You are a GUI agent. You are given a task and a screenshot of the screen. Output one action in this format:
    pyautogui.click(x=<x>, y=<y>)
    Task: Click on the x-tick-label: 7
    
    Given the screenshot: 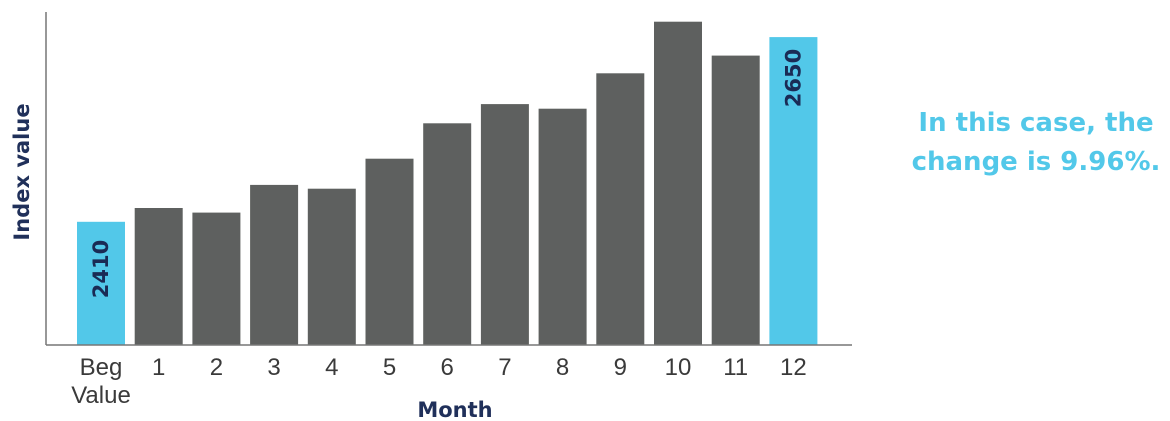 What is the action you would take?
    pyautogui.click(x=504, y=367)
    